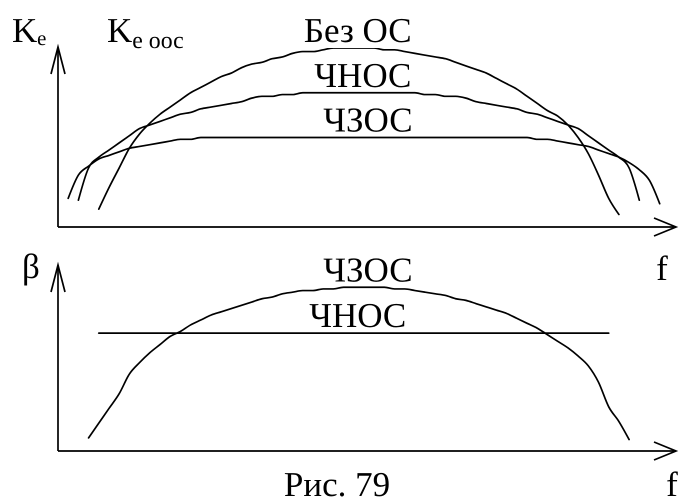 This screenshot has width=685, height=499. What do you see at coordinates (358, 30) in the screenshot?
I see `series-label: Без ОС` at bounding box center [358, 30].